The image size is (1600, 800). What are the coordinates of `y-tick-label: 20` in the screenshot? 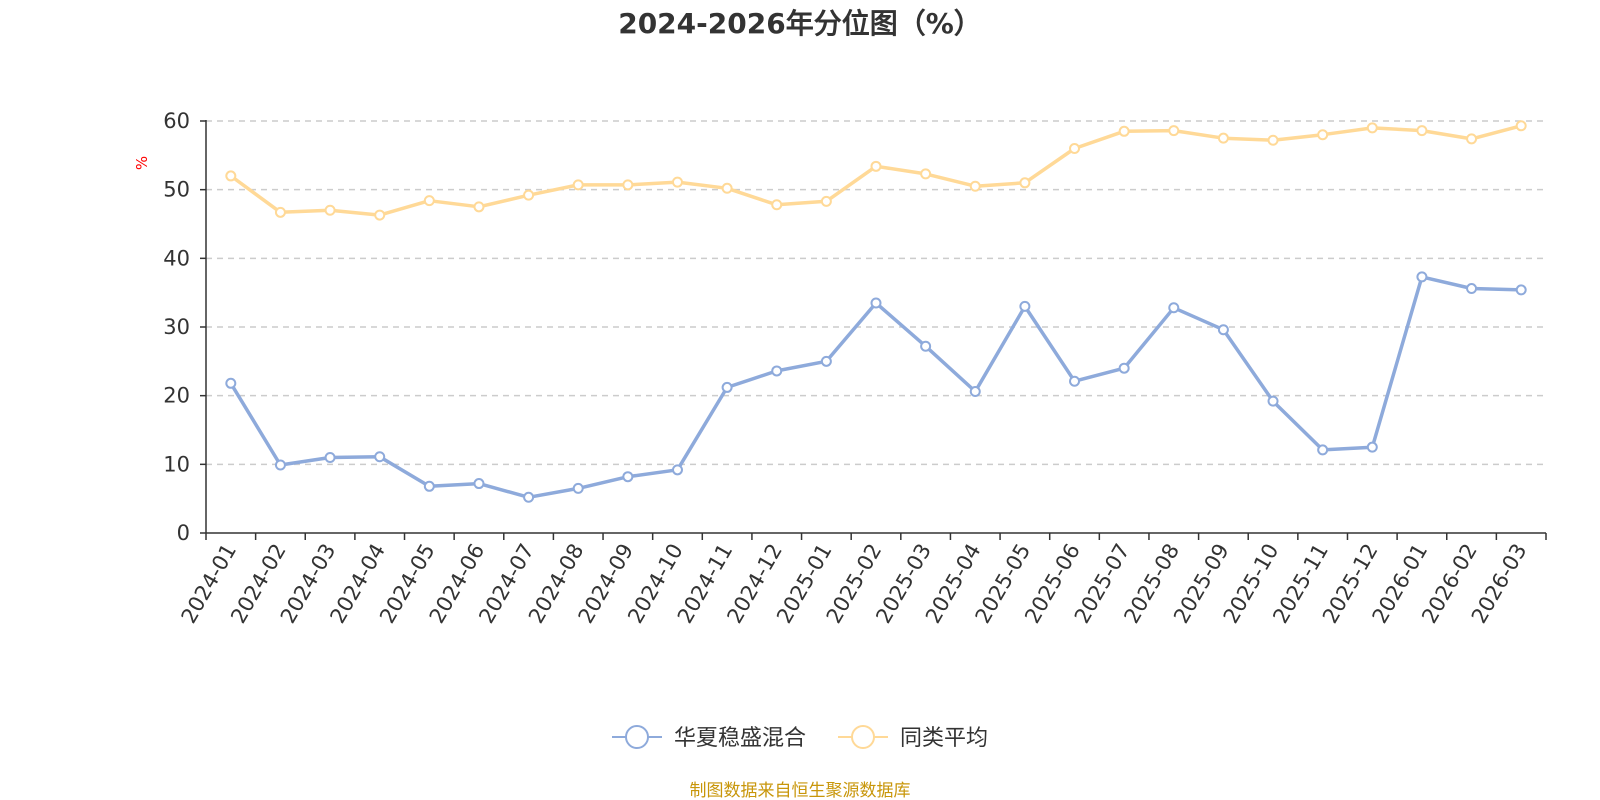 It's located at (176, 396).